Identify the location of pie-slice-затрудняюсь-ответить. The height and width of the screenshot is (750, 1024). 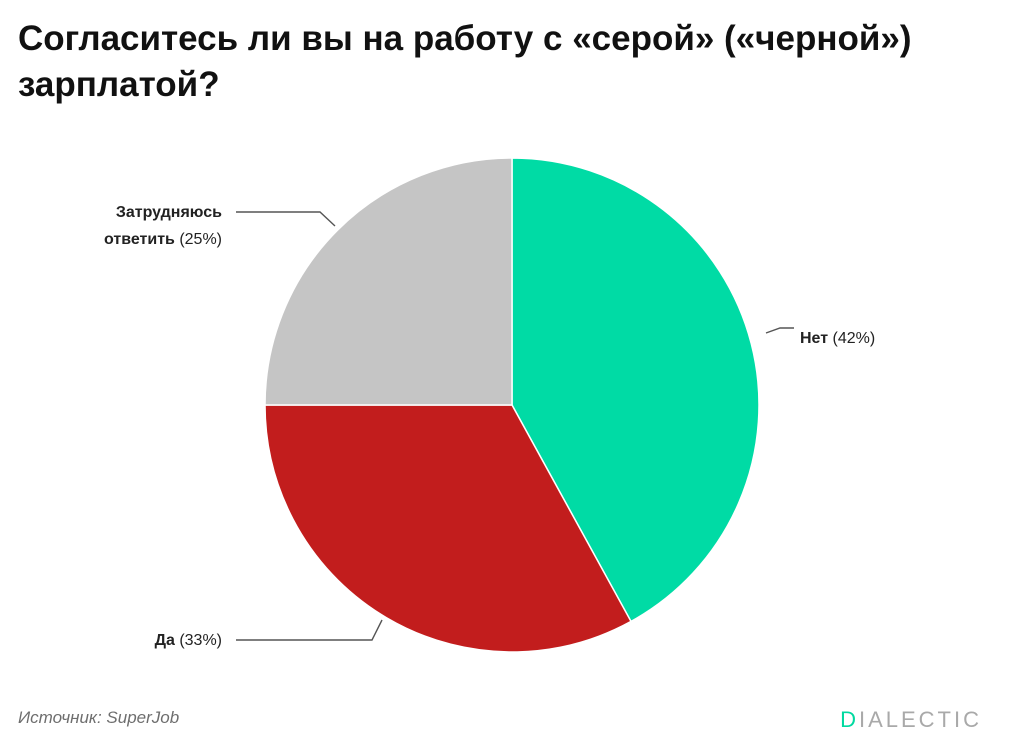
(388, 281).